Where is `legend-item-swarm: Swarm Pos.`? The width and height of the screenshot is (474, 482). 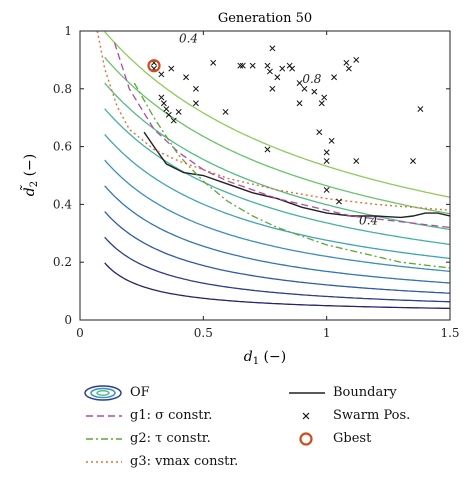
legend-item-swarm: Swarm Pos. is located at coordinates (347, 416).